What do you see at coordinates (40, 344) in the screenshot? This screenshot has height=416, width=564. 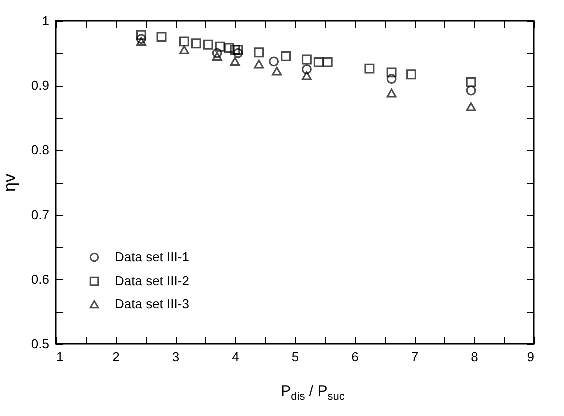 I see `y-tick-label: 0.5` at bounding box center [40, 344].